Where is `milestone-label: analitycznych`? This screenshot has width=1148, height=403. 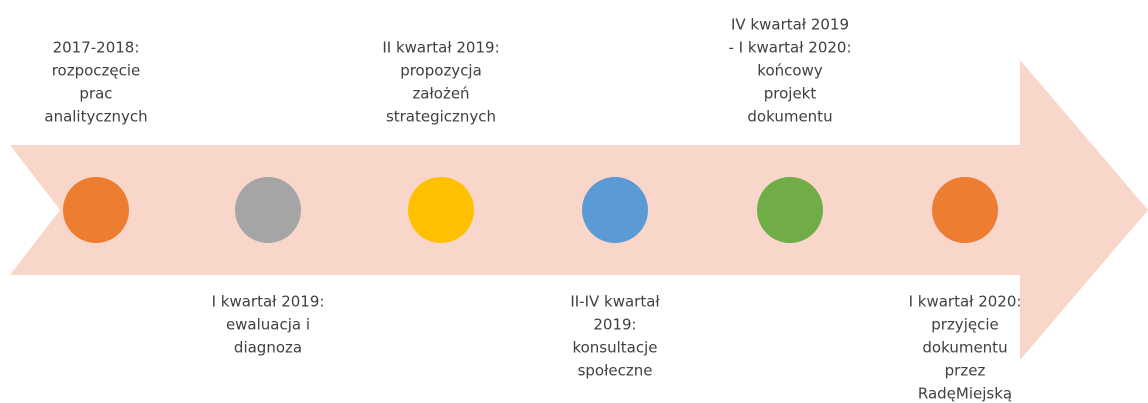
milestone-label: analitycznych is located at coordinates (95, 117).